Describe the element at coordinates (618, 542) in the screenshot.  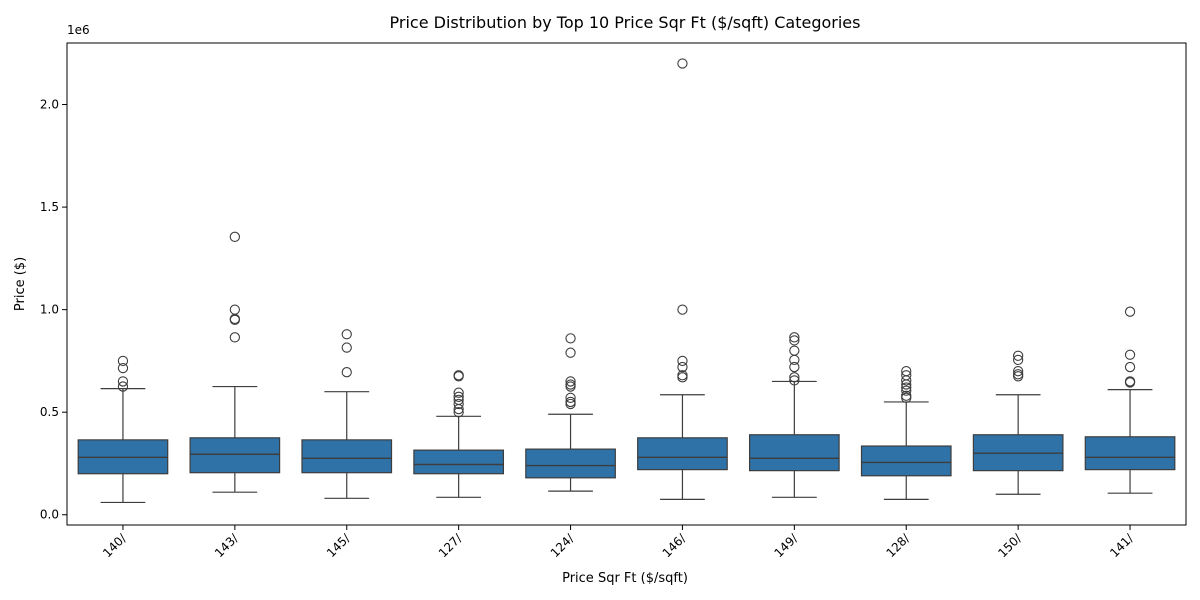
I see `x-axis: 140/143/145/127/124/146/149/128/150/141/` at that location.